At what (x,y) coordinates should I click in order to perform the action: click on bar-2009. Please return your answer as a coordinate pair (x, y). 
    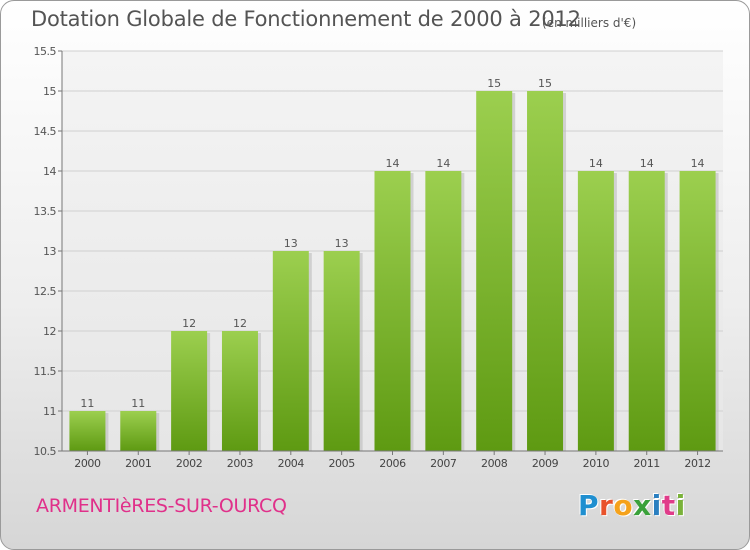
    Looking at the image, I should click on (545, 271).